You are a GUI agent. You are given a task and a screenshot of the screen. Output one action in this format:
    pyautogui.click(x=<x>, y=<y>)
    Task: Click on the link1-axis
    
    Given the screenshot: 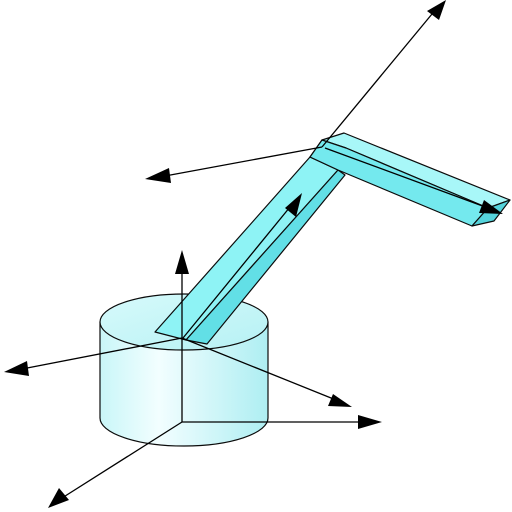 What is the action you would take?
    pyautogui.click(x=236, y=272)
    